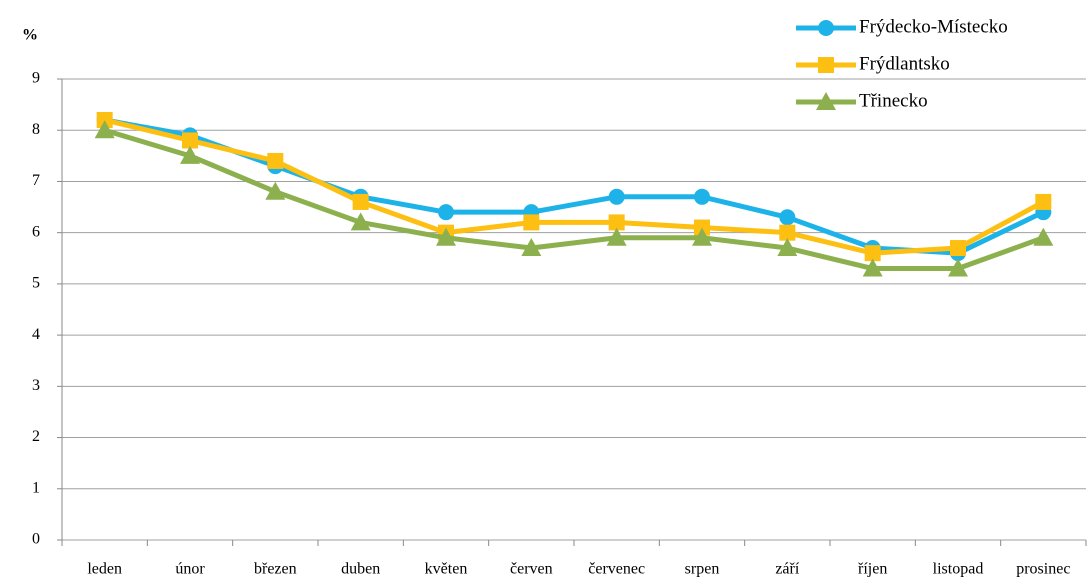 This screenshot has height=581, width=1088. I want to click on x-tick-label: duben, so click(360, 569).